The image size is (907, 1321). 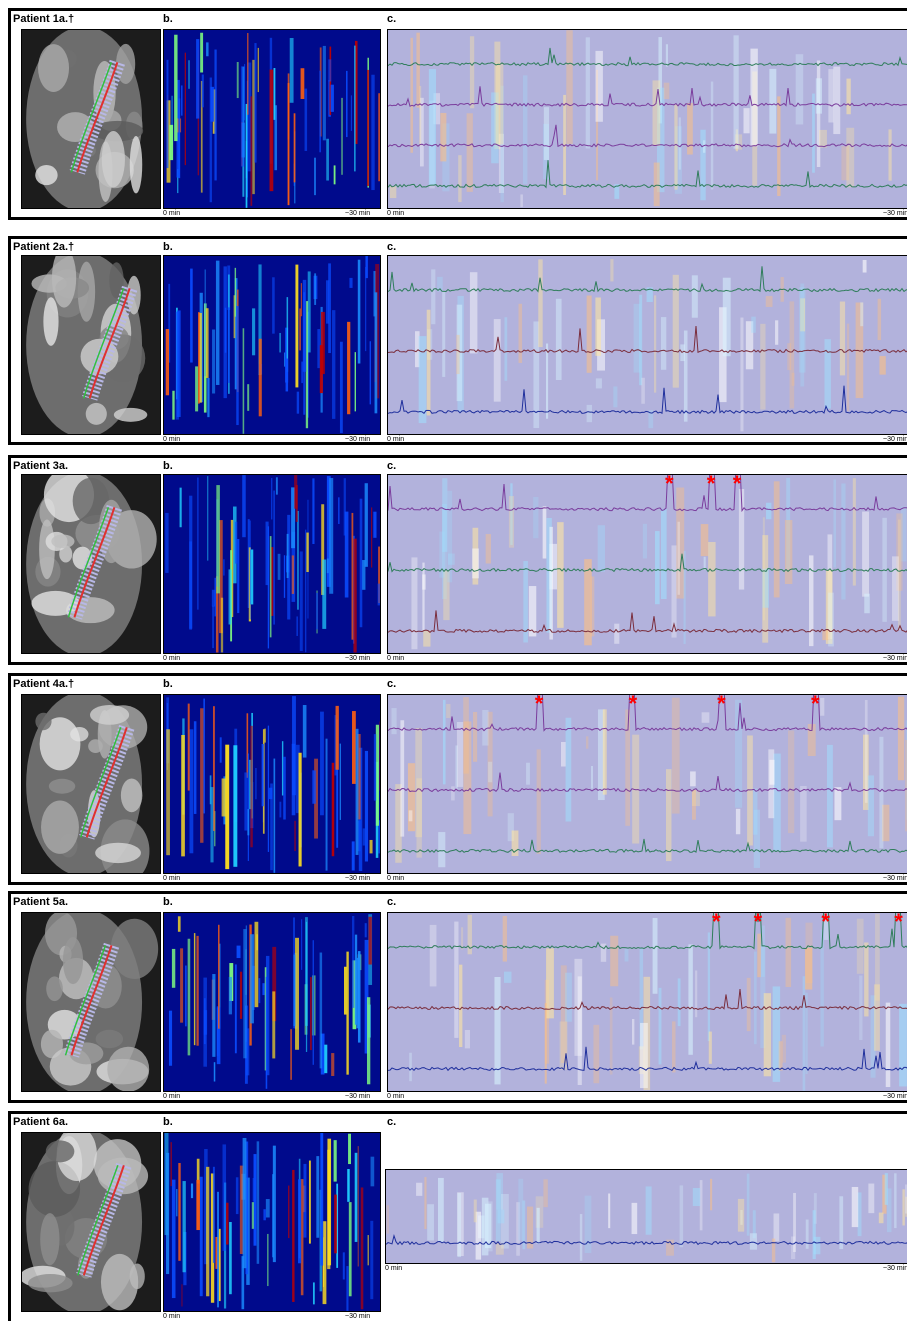 What do you see at coordinates (44, 19) in the screenshot?
I see `patient-title: Patient 1a.†` at bounding box center [44, 19].